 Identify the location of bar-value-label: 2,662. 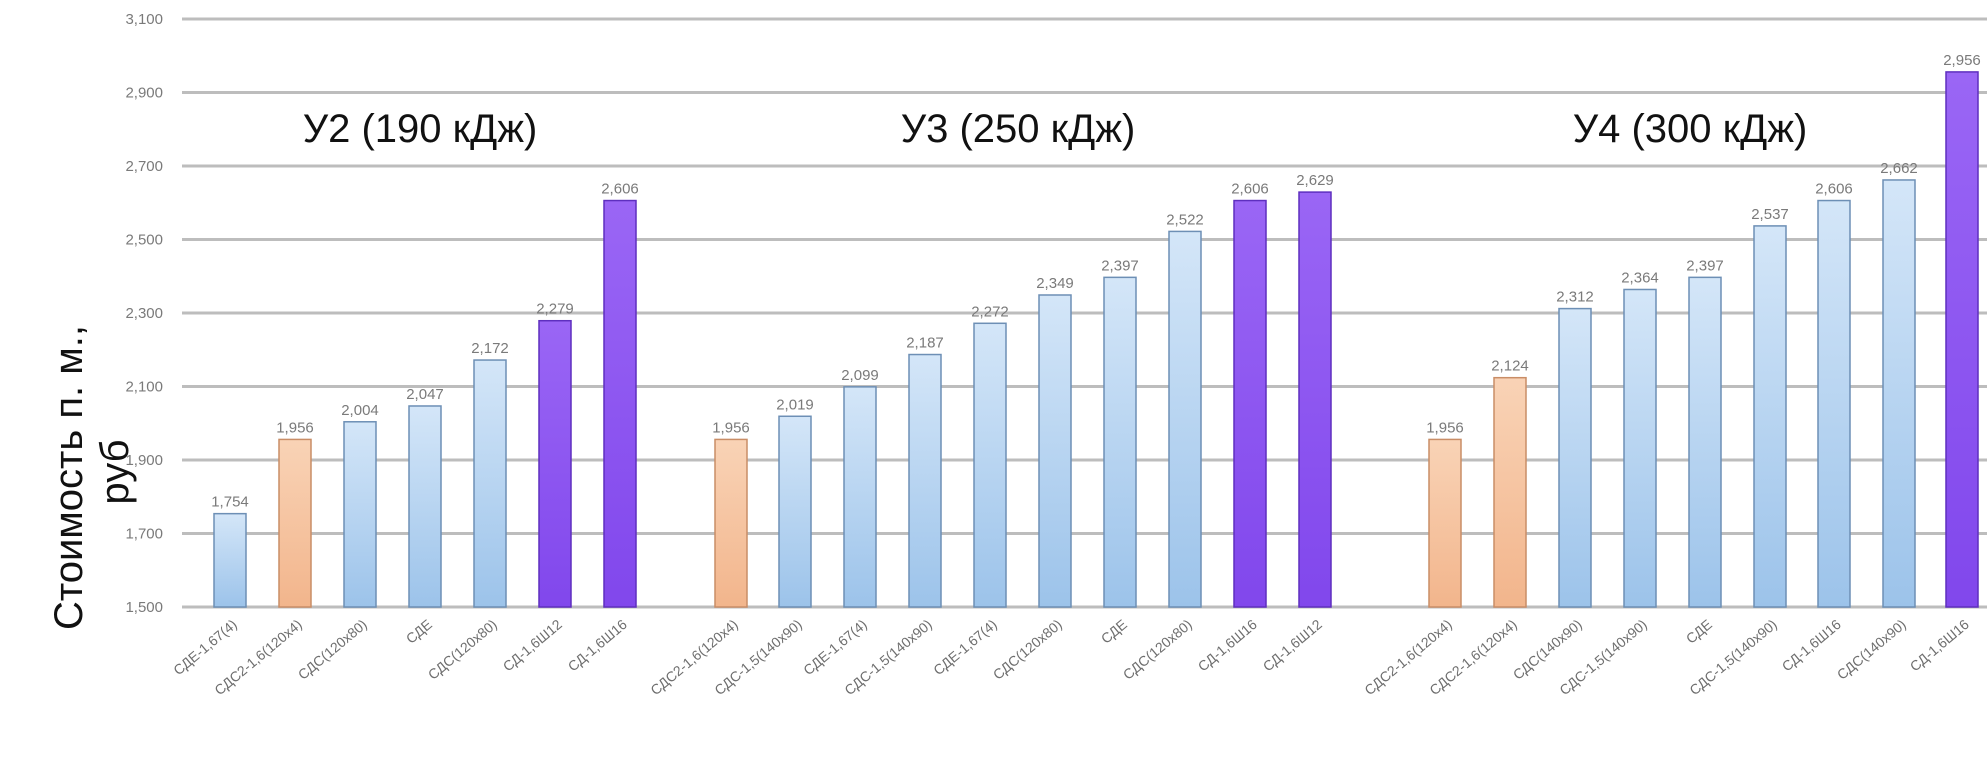
(1899, 168).